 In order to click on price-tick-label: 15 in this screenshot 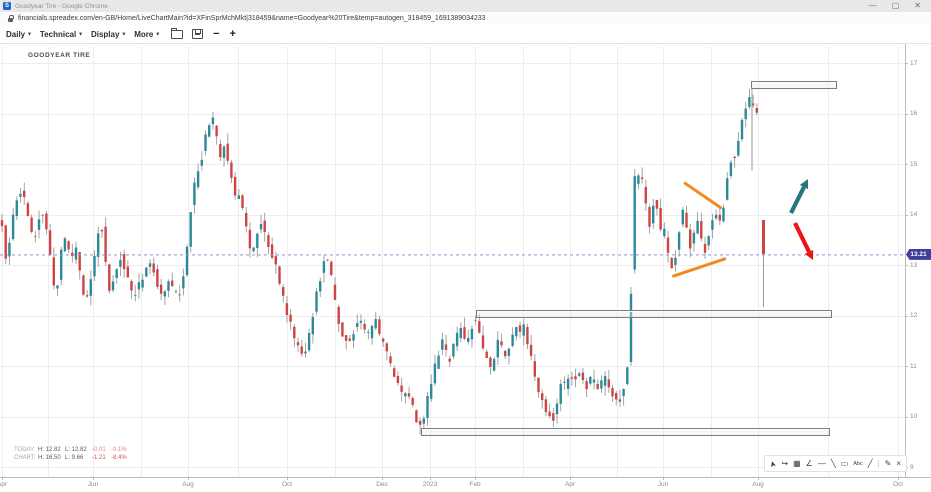, I will do `click(914, 164)`.